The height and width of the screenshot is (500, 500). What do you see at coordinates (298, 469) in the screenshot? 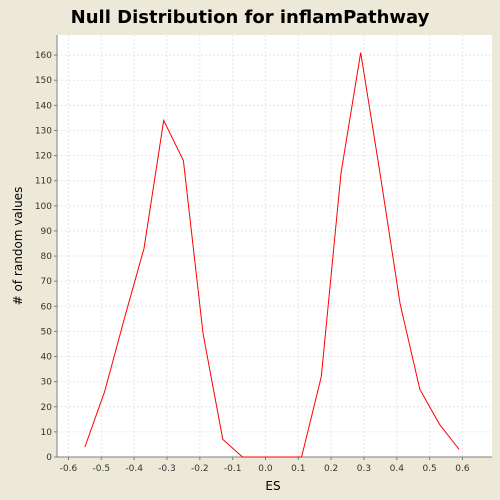
I see `x-tick-label: 0.1` at bounding box center [298, 469].